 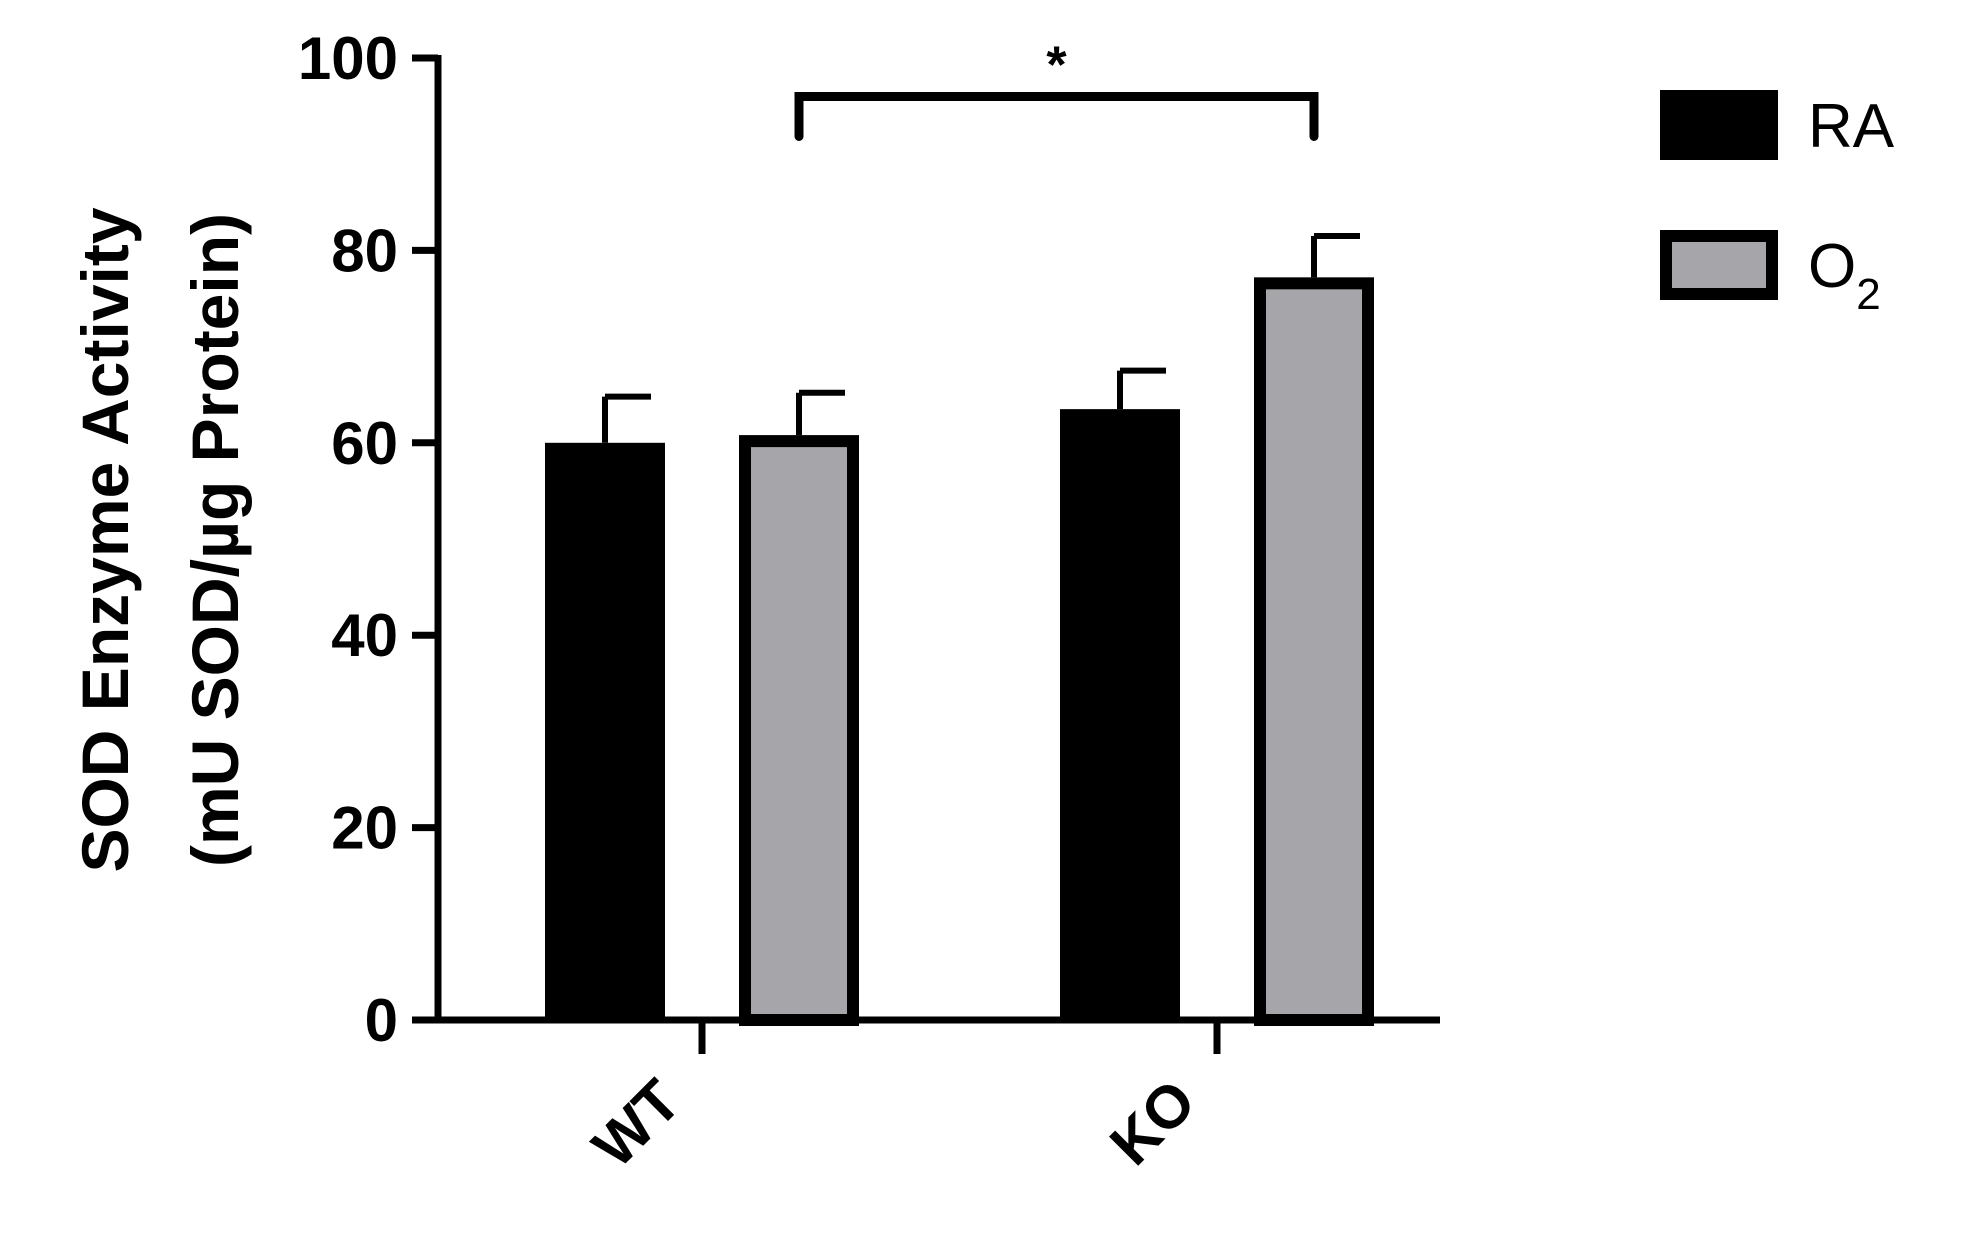 I want to click on y-axis-label-units: (mU SOD/µg Protein), so click(x=215, y=540).